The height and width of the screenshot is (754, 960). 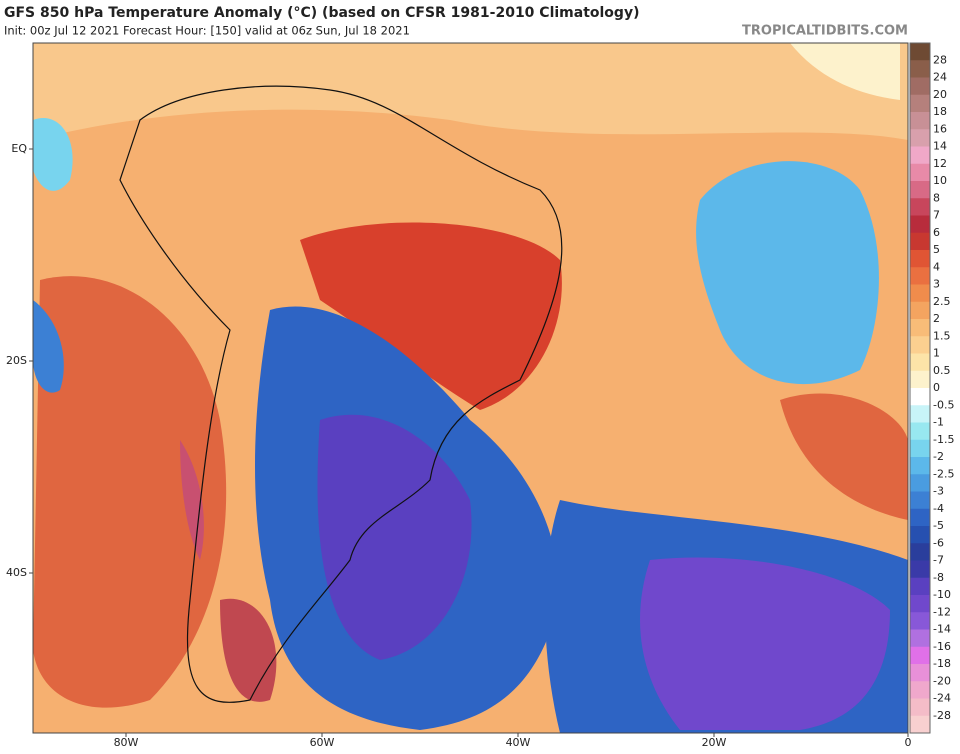 What do you see at coordinates (940, 94) in the screenshot?
I see `colorbar-label: 20` at bounding box center [940, 94].